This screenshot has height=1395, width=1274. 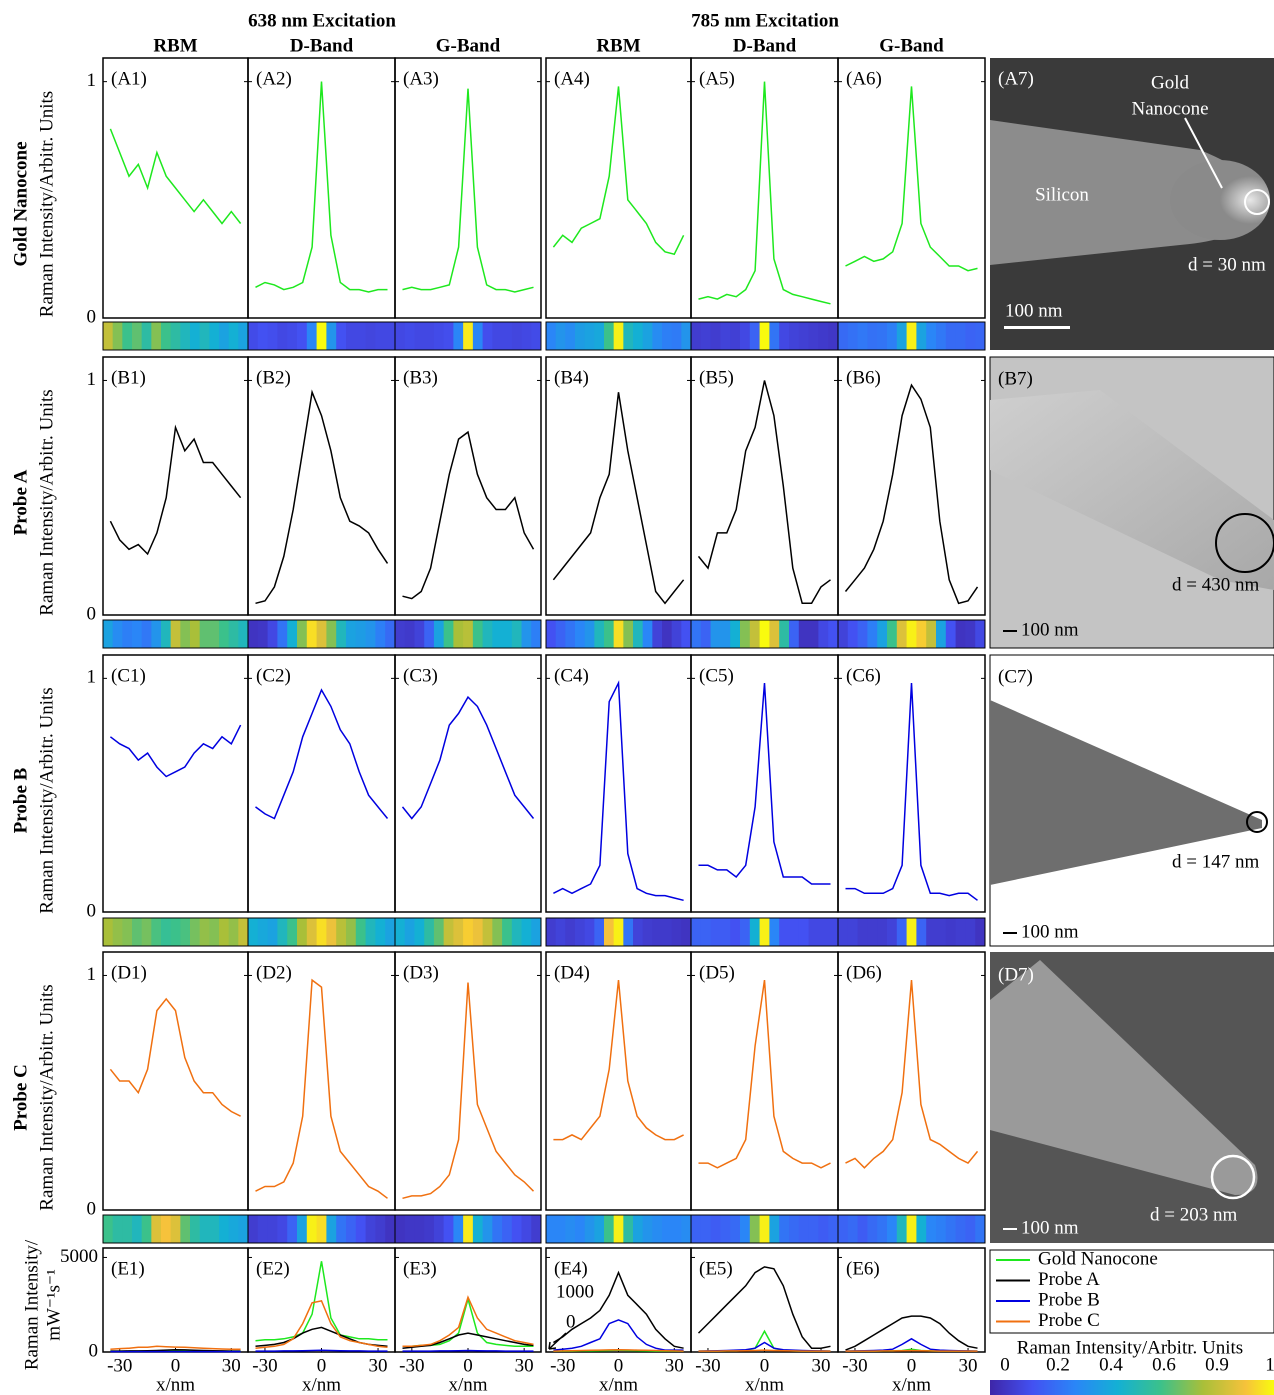 I want to click on annotation: d = 430 nm, so click(x=1215, y=584).